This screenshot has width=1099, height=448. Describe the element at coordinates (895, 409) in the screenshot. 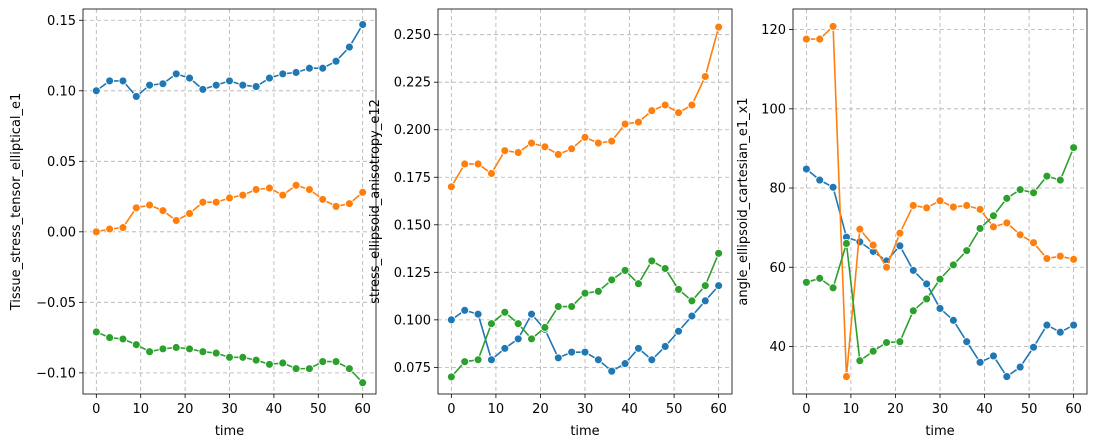

I see `x-tick-label: 20` at that location.